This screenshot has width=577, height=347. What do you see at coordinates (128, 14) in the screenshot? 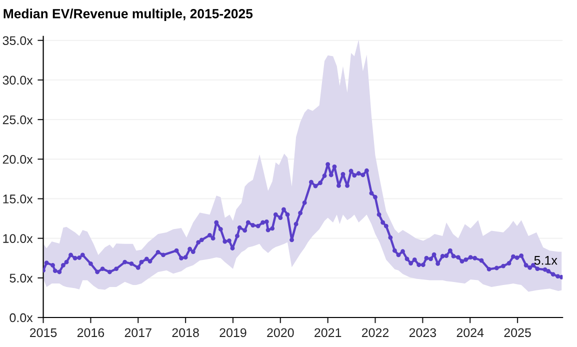
I see `chart-title: Median EV/Revenue multiple, 2015-2025` at bounding box center [128, 14].